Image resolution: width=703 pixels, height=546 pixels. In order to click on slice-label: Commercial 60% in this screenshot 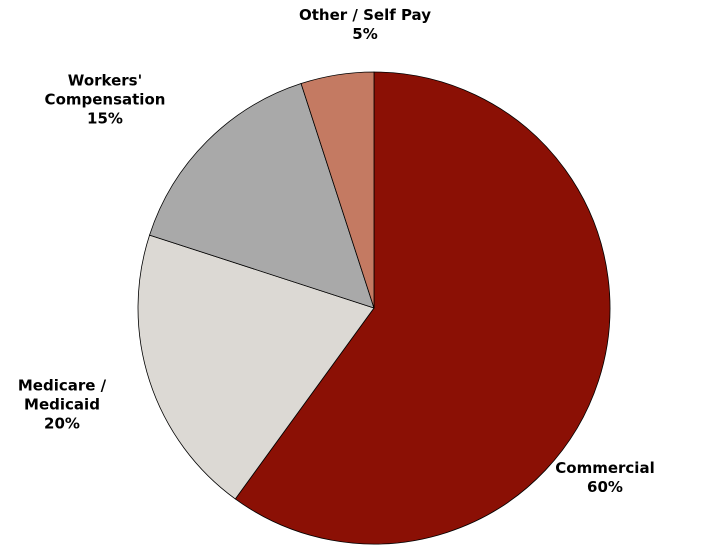, I will do `click(604, 478)`.